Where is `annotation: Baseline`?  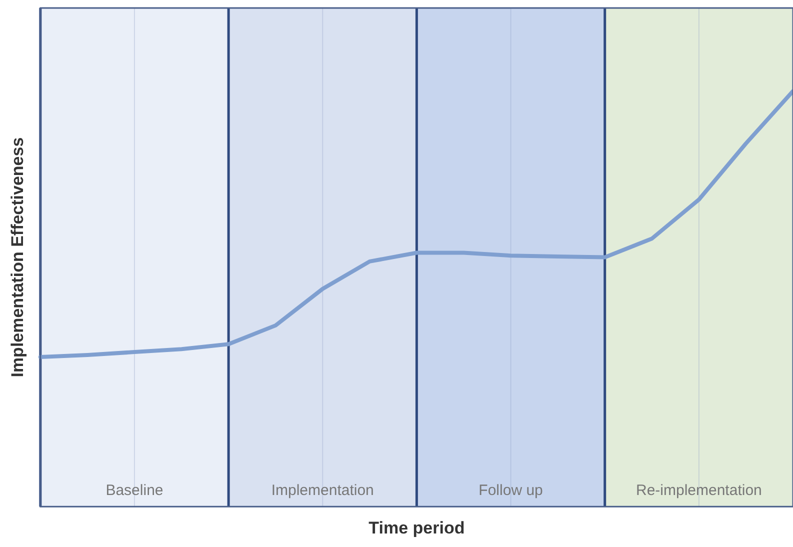
annotation: Baseline is located at coordinates (135, 491).